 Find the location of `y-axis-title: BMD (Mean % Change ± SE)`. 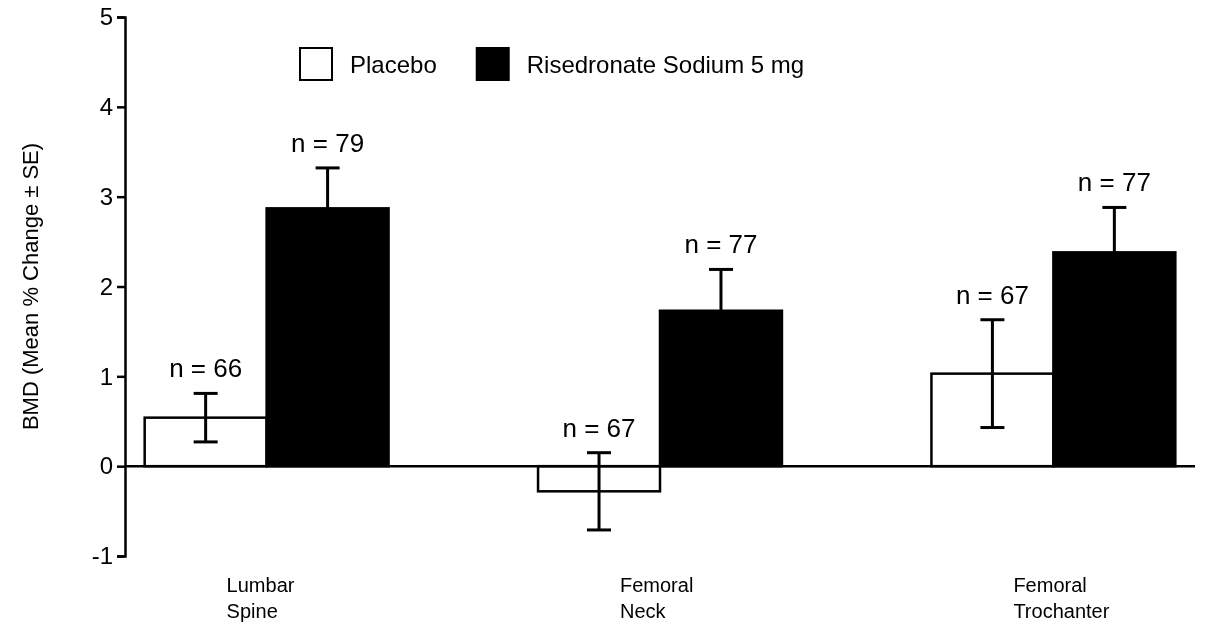

y-axis-title: BMD (Mean % Change ± SE) is located at coordinates (30, 286).